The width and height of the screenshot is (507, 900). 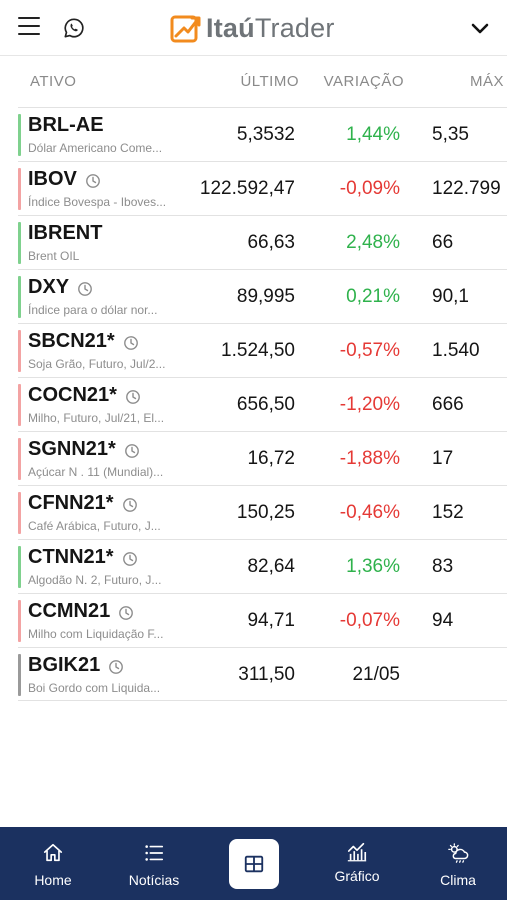 I want to click on asset-symbol: BRL-AE, so click(x=66, y=125).